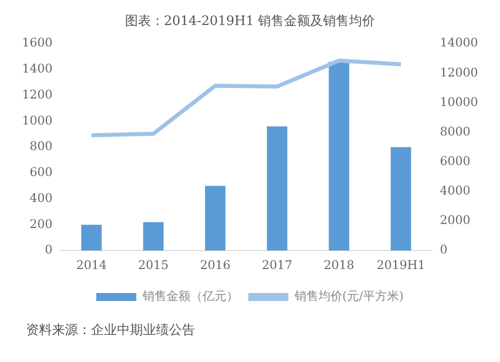 The image size is (500, 362). What do you see at coordinates (92, 265) in the screenshot?
I see `x-tick-label: 2014` at bounding box center [92, 265].